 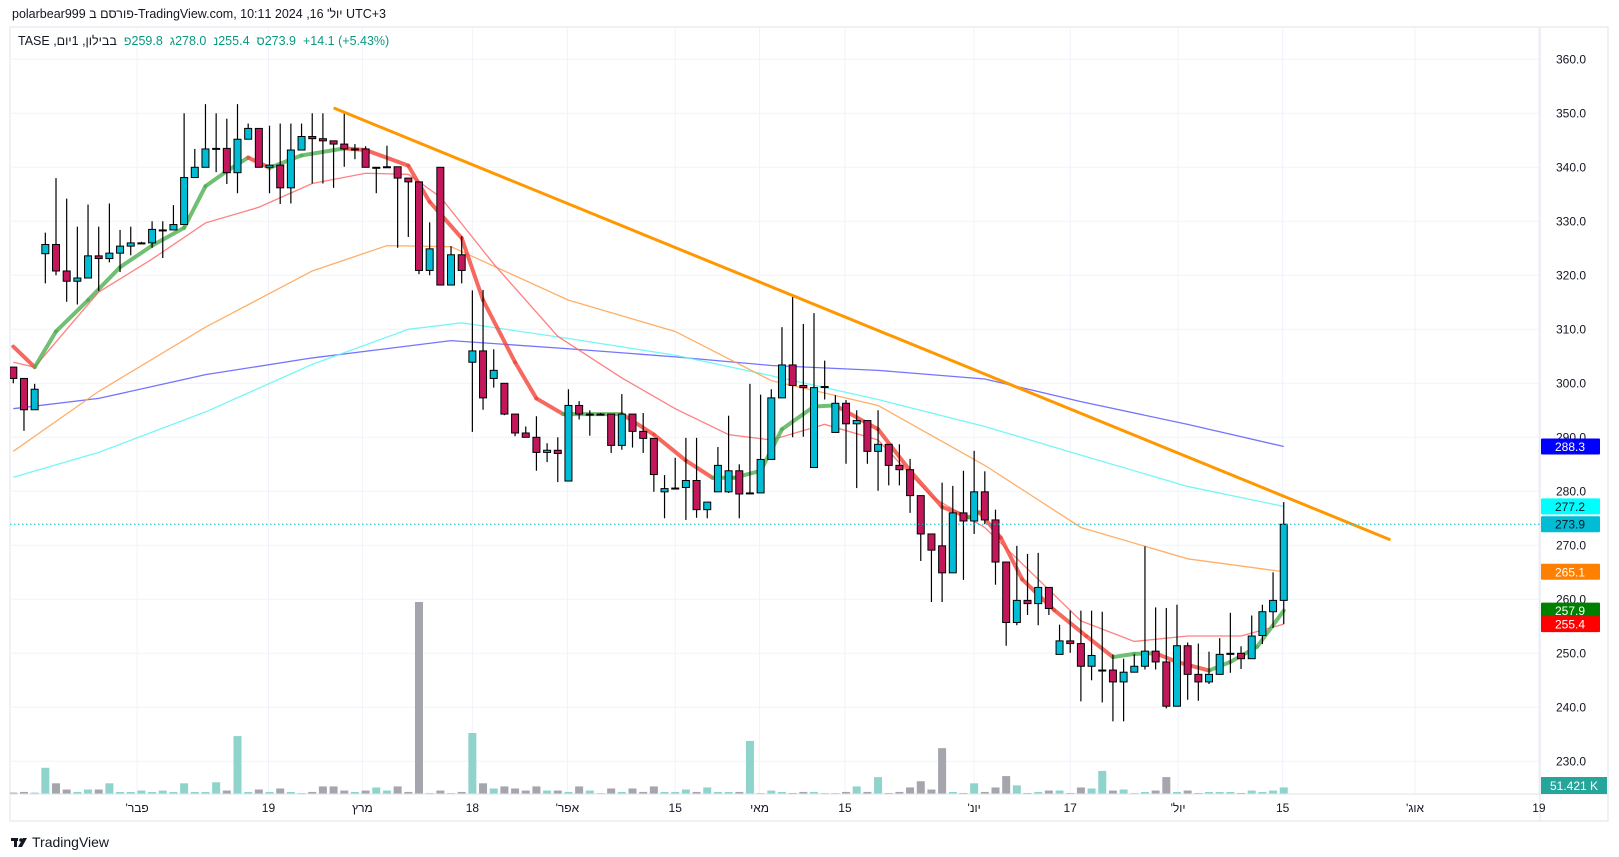 I want to click on x-tick-label: 15, so click(x=1283, y=808).